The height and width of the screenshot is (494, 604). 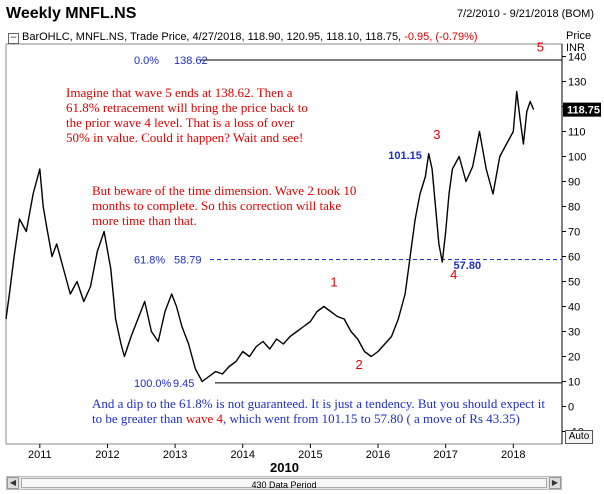 What do you see at coordinates (310, 455) in the screenshot?
I see `x-tick-label: 2015` at bounding box center [310, 455].